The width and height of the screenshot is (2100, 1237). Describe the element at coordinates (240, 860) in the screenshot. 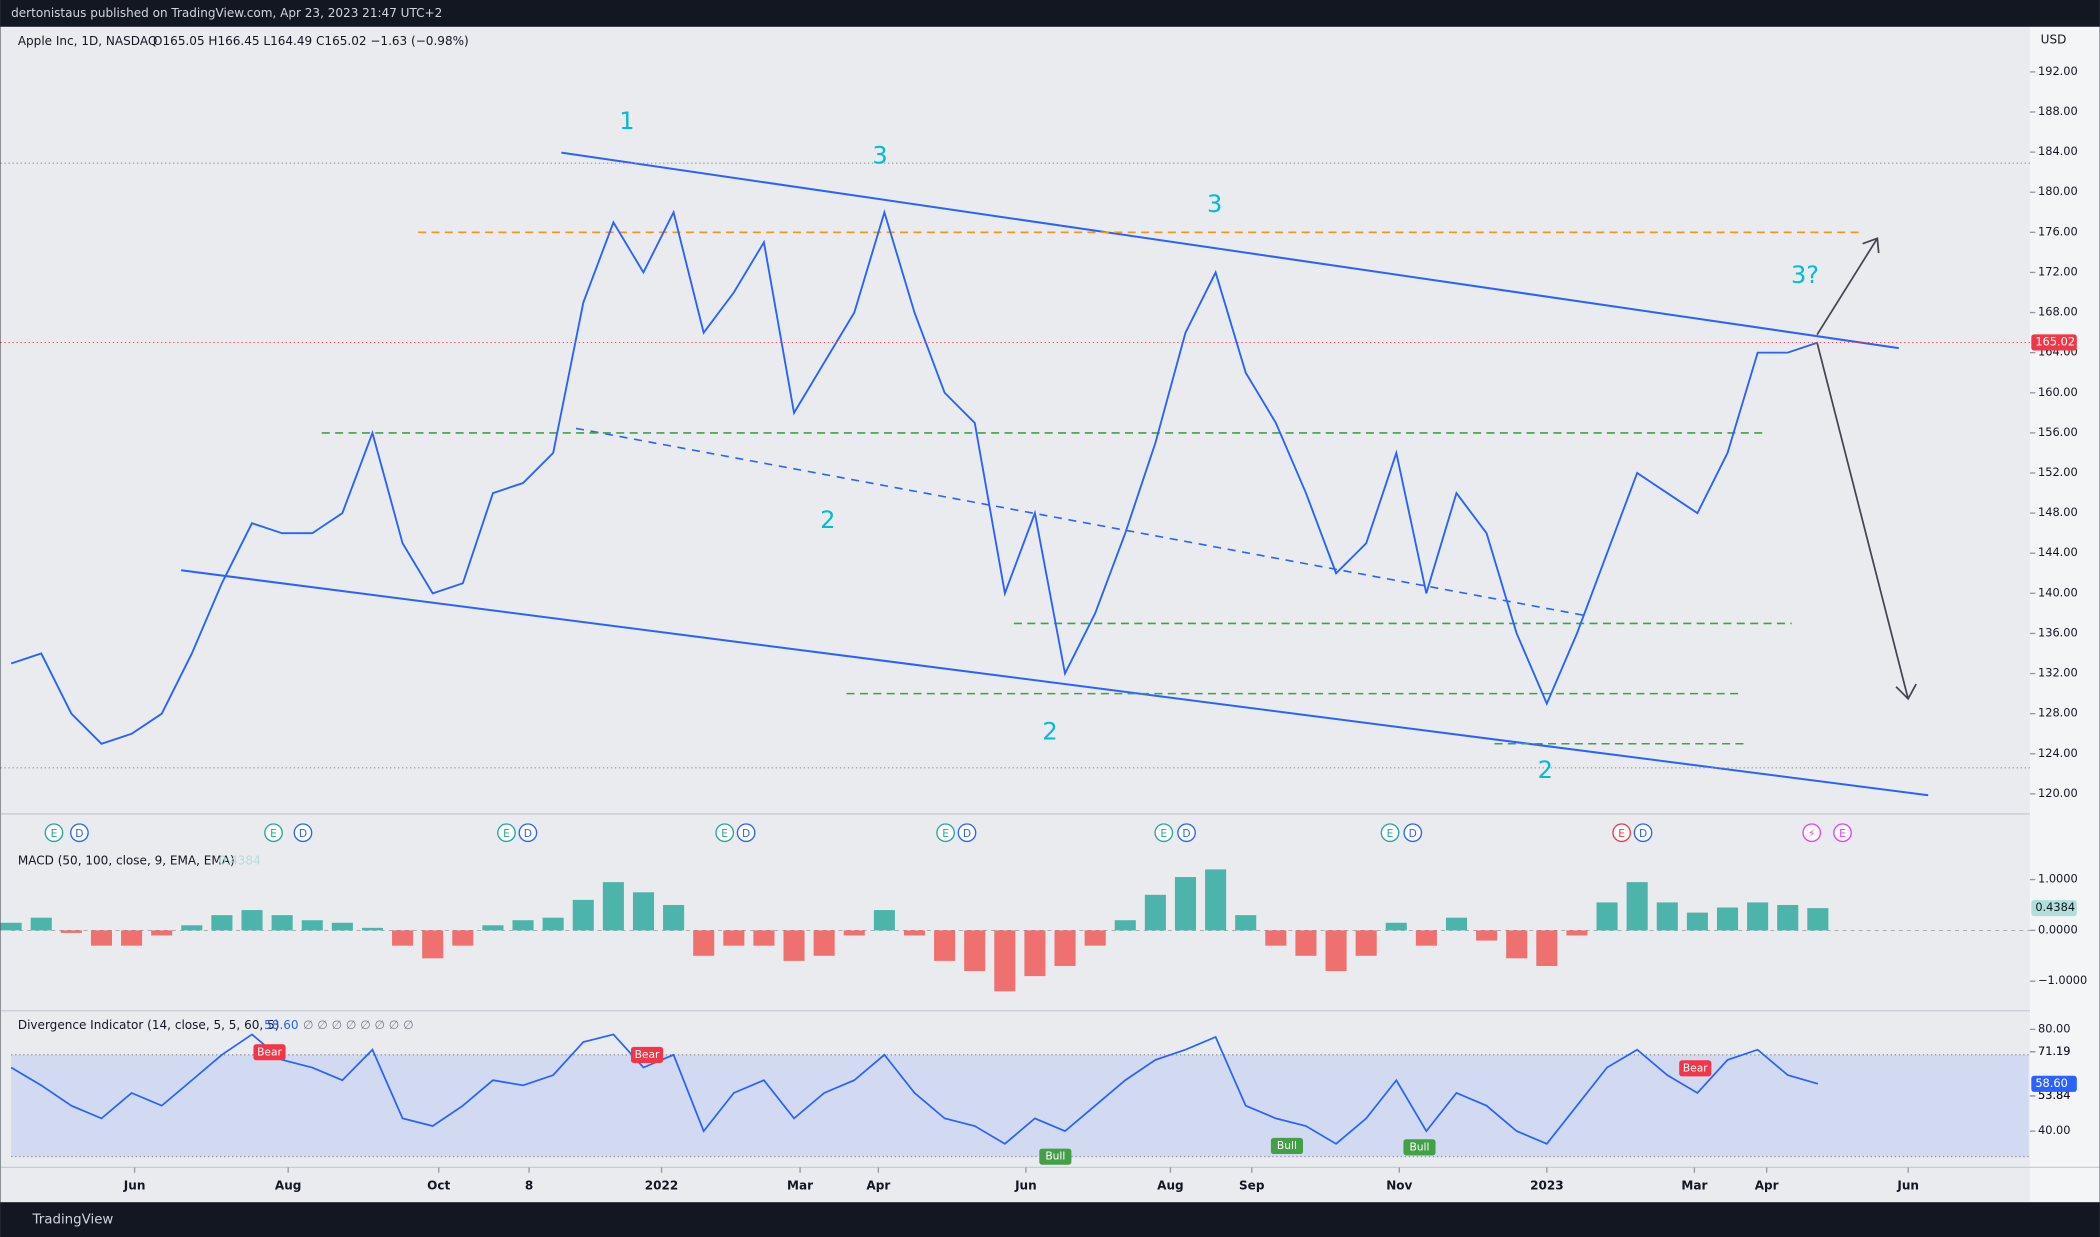

I see `indicator-value: 0.4384` at that location.